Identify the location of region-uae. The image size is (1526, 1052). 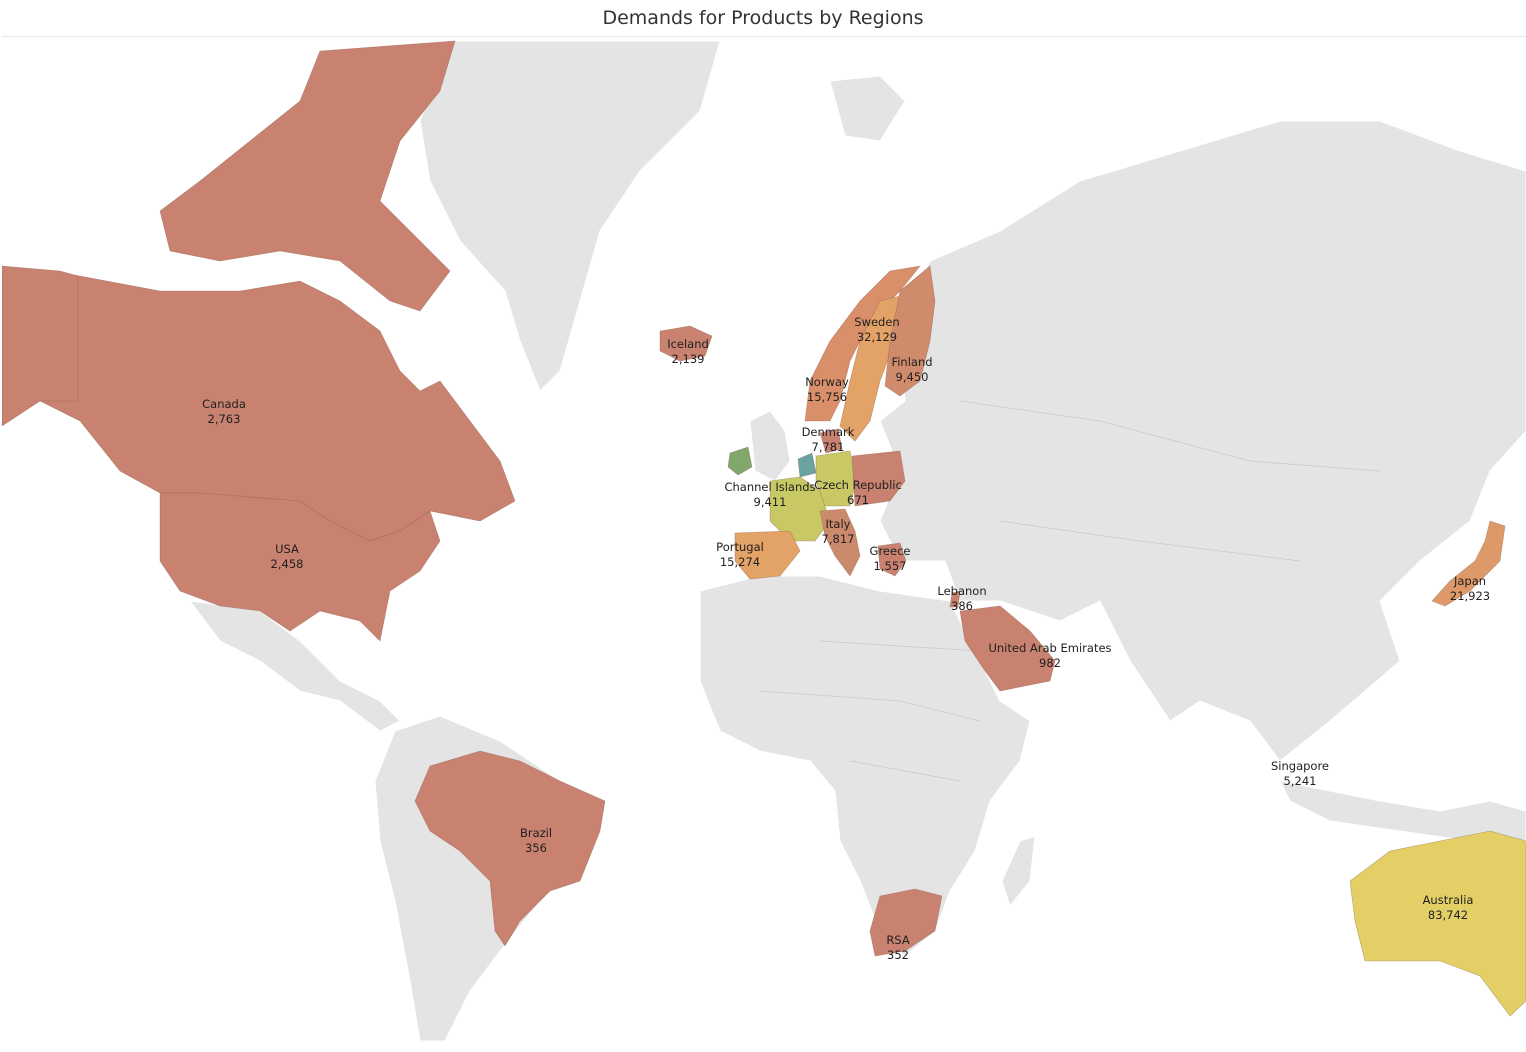
(1007, 648).